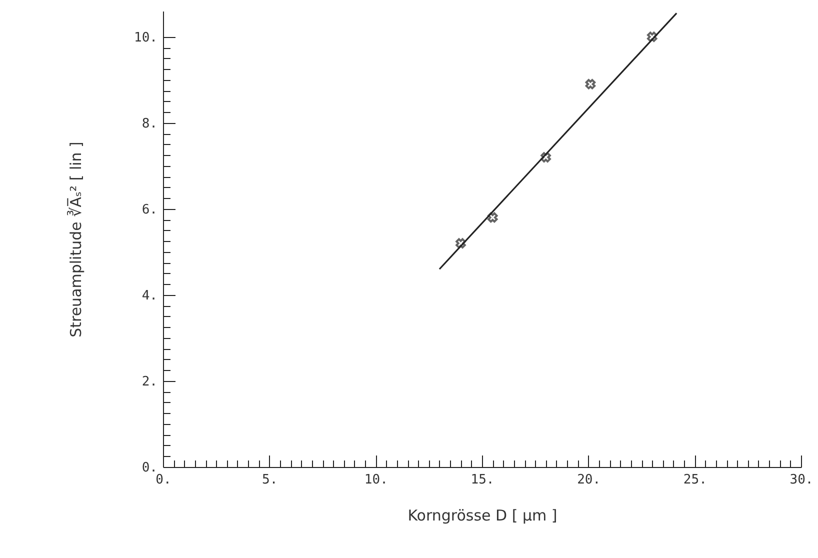 This screenshot has width=818, height=558. Describe the element at coordinates (376, 480) in the screenshot. I see `x-tick-label: 10.` at that location.